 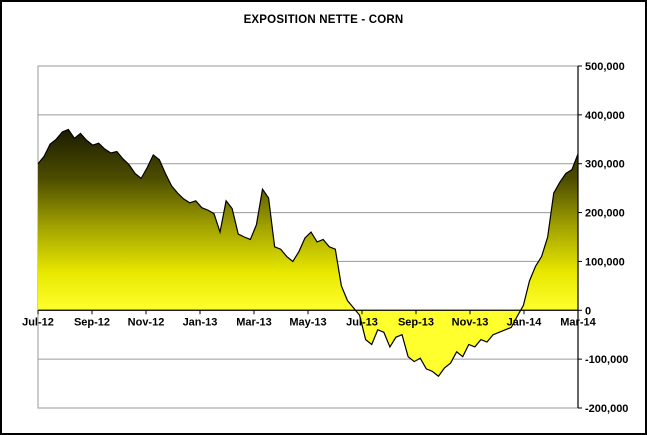 I want to click on chart-title: EXPOSITION NETTE - CORN, so click(x=323, y=20).